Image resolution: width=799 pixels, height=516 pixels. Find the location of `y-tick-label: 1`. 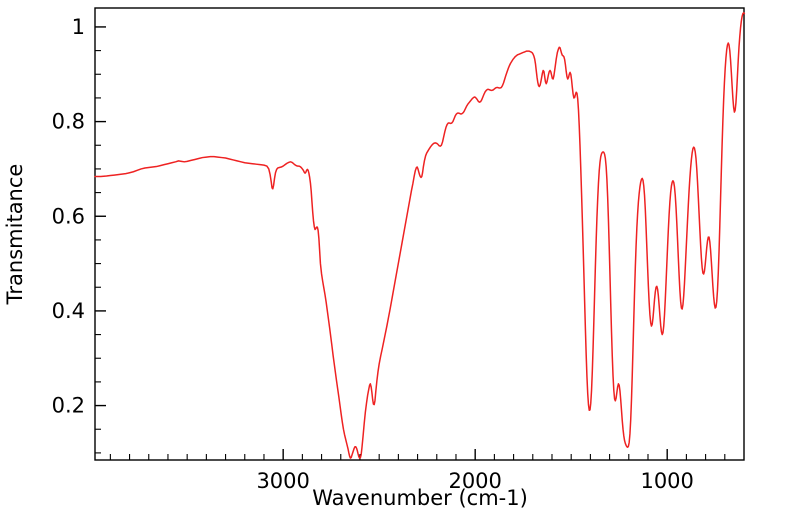

y-tick-label: 1 is located at coordinates (78, 27).